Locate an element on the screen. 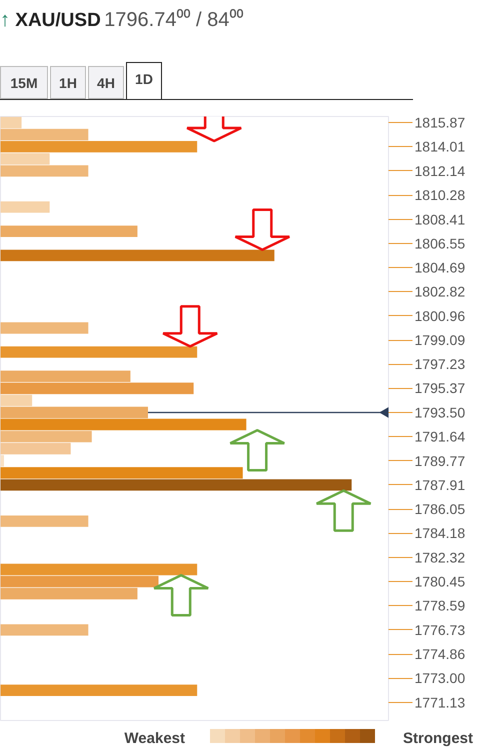 This screenshot has width=479, height=756. y-tick-label: 1800.96 is located at coordinates (440, 316).